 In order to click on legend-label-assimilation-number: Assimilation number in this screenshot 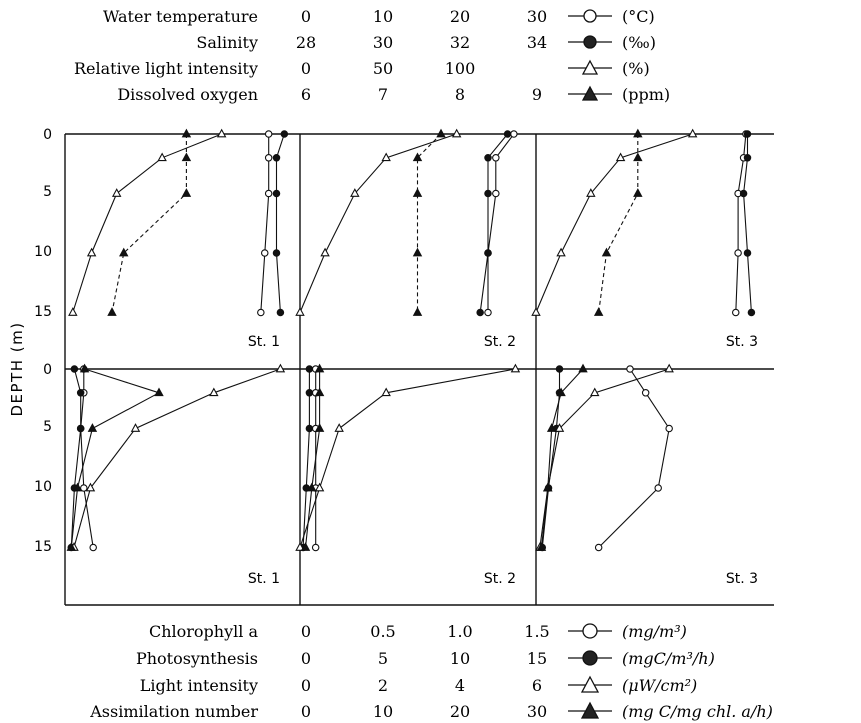, I will do `click(173, 711)`.